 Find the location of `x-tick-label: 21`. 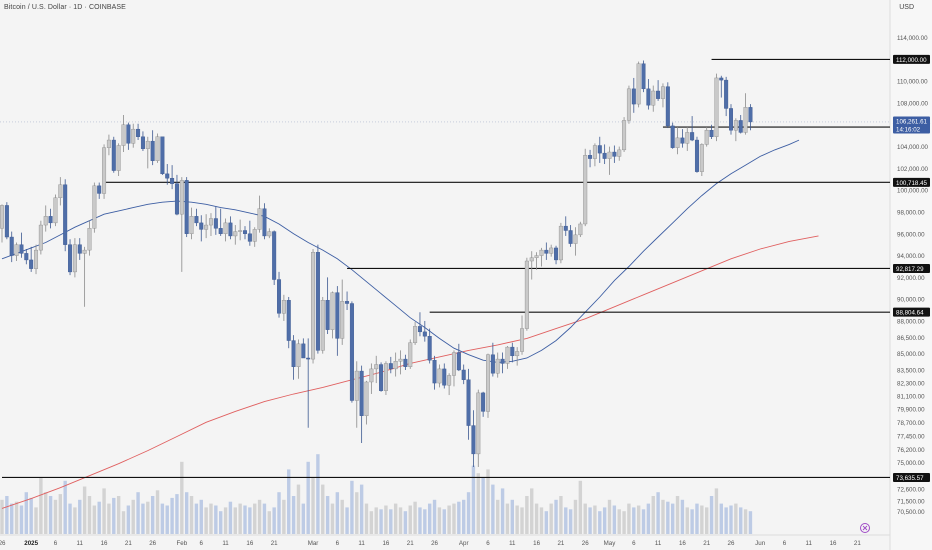

x-tick-label: 21 is located at coordinates (274, 543).